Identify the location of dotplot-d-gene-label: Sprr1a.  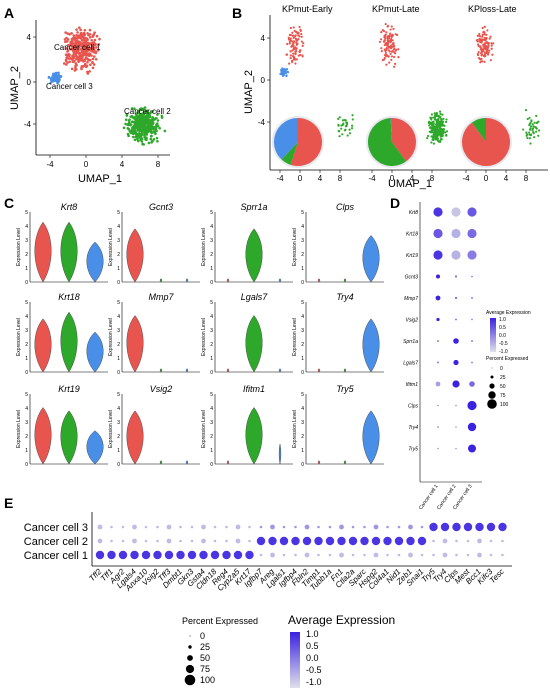
(410, 342).